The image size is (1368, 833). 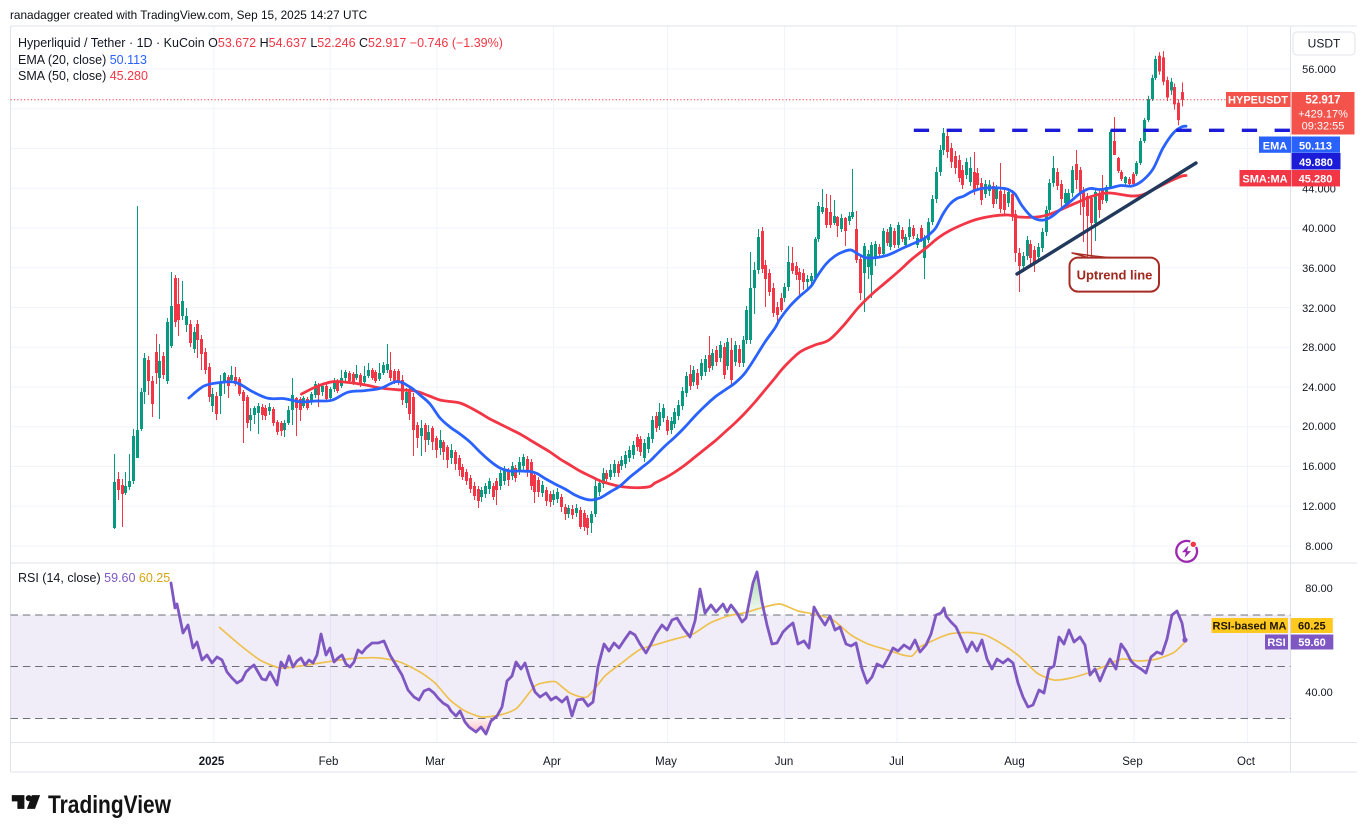 What do you see at coordinates (1115, 275) in the screenshot?
I see `svg-text: Uptrend line` at bounding box center [1115, 275].